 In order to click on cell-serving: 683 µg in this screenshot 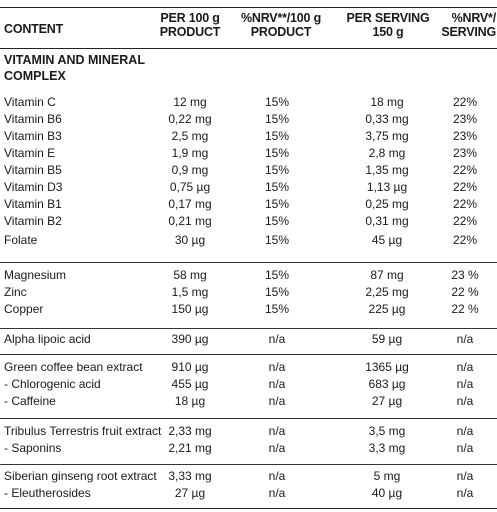, I will do `click(387, 384)`.